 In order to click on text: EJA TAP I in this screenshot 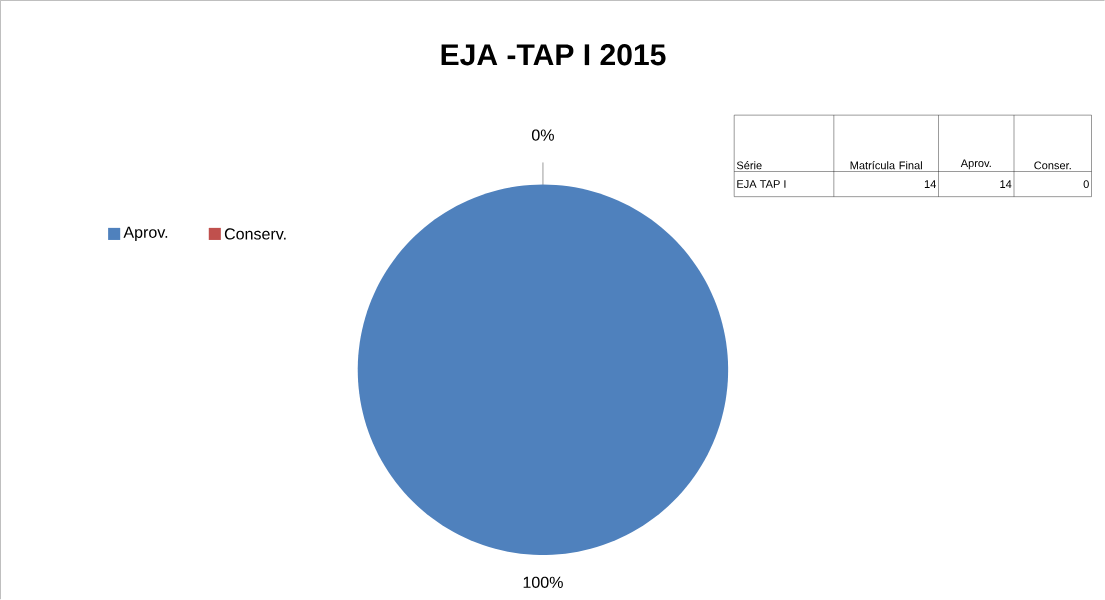, I will do `click(761, 184)`.